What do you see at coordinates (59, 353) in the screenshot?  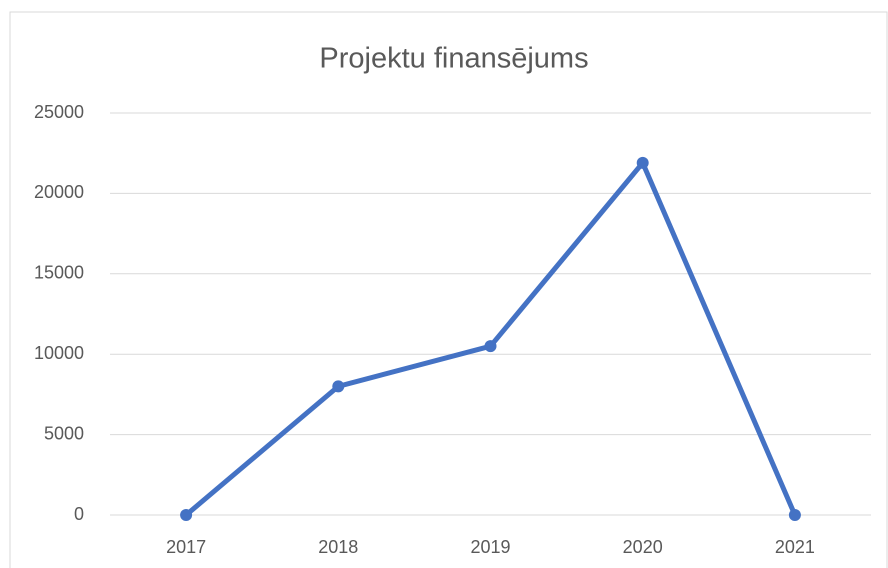 I see `y-tick-label: 10000` at bounding box center [59, 353].